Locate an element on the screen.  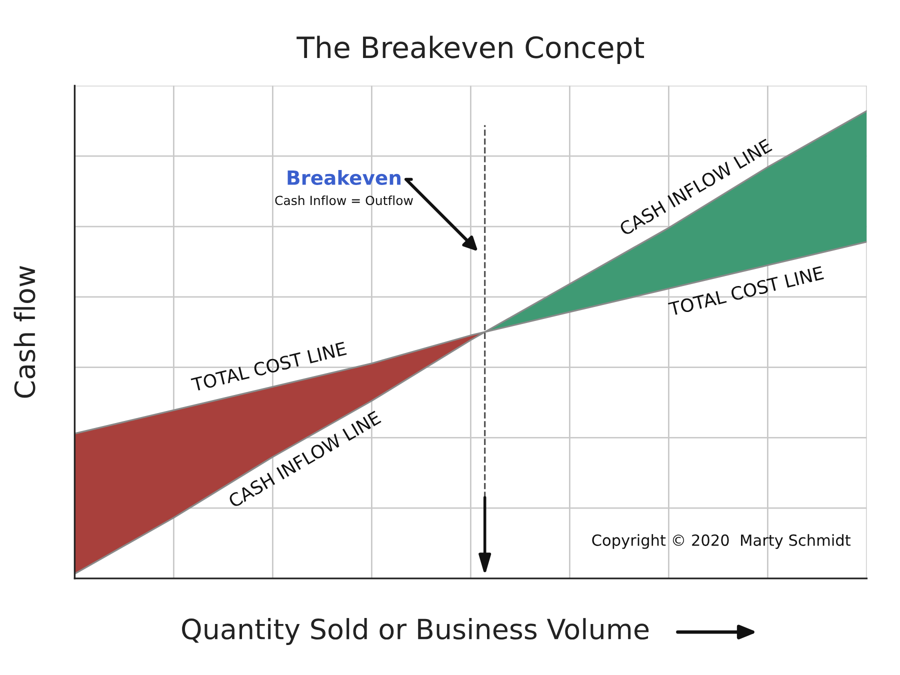
annotation: Cash Inflow = Outflow is located at coordinates (344, 200).